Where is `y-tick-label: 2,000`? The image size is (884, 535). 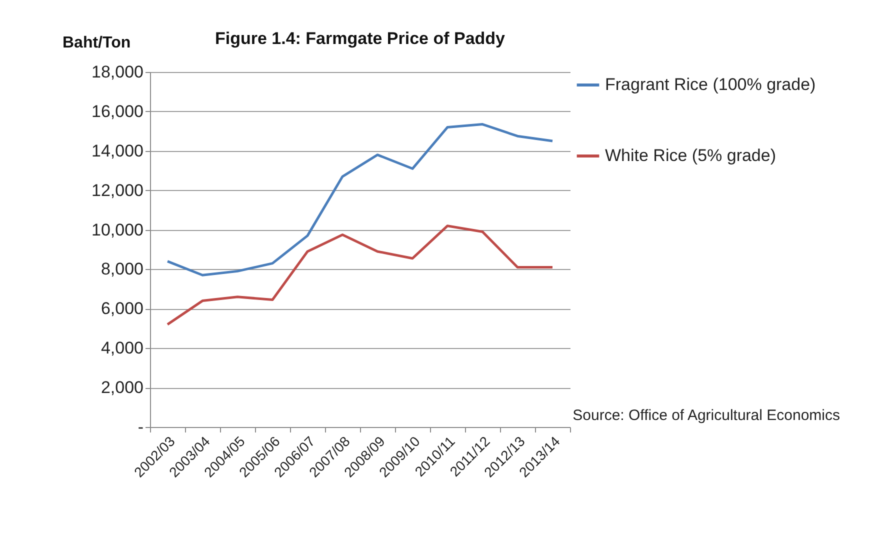
y-tick-label: 2,000 is located at coordinates (122, 388).